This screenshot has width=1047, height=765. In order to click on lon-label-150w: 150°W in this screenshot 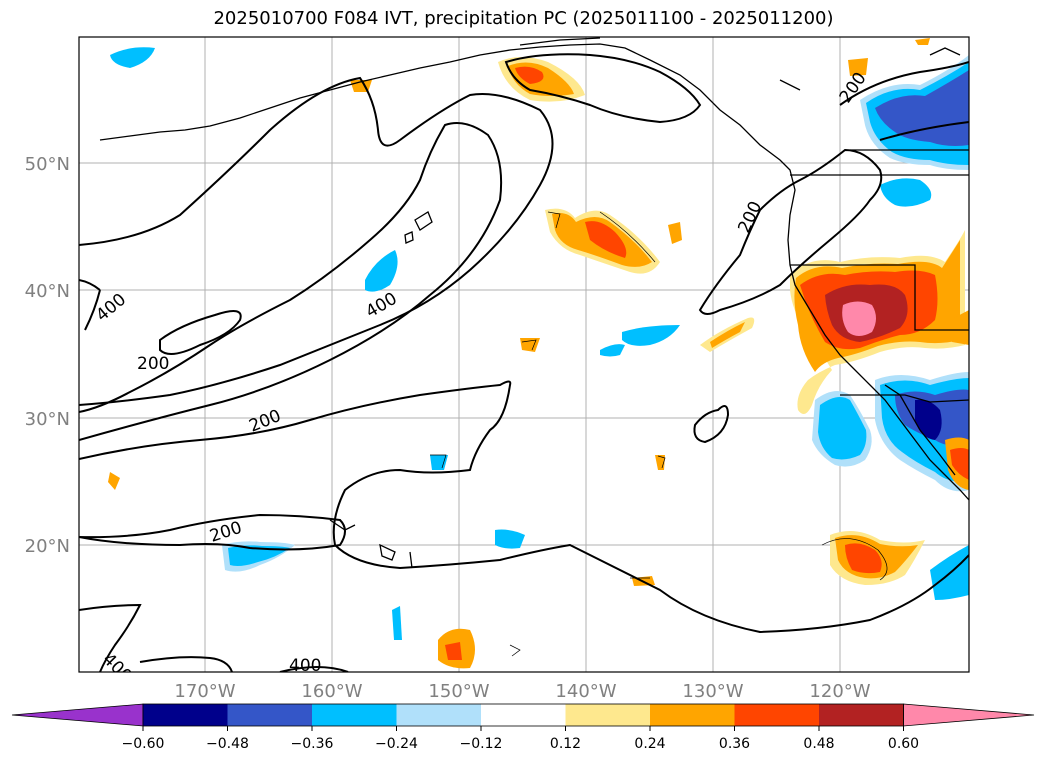, I will do `click(458, 691)`.